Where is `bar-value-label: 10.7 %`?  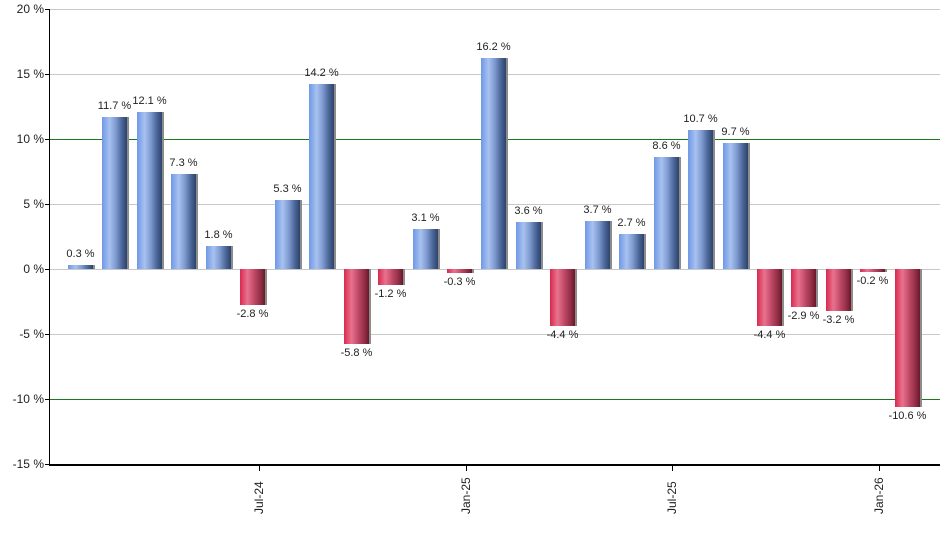
bar-value-label: 10.7 % is located at coordinates (700, 119).